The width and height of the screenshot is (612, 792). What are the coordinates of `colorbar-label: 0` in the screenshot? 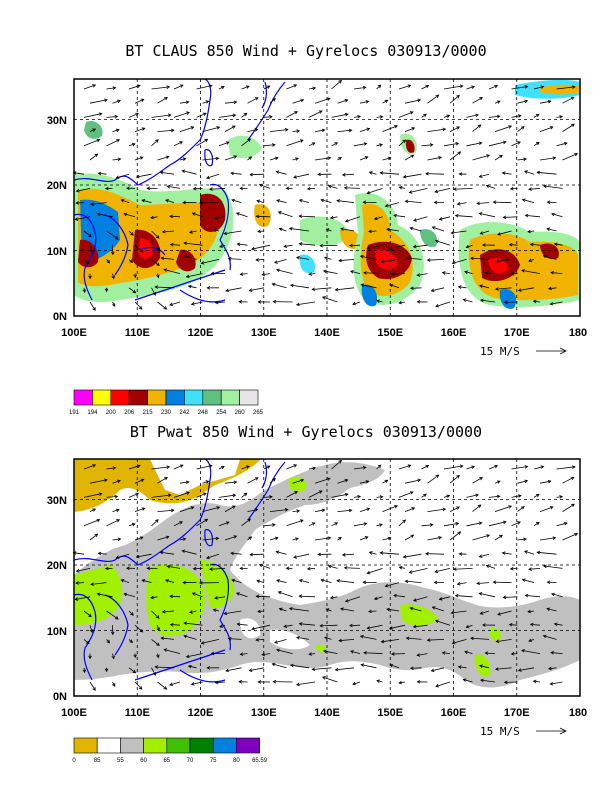 It's located at (74, 761).